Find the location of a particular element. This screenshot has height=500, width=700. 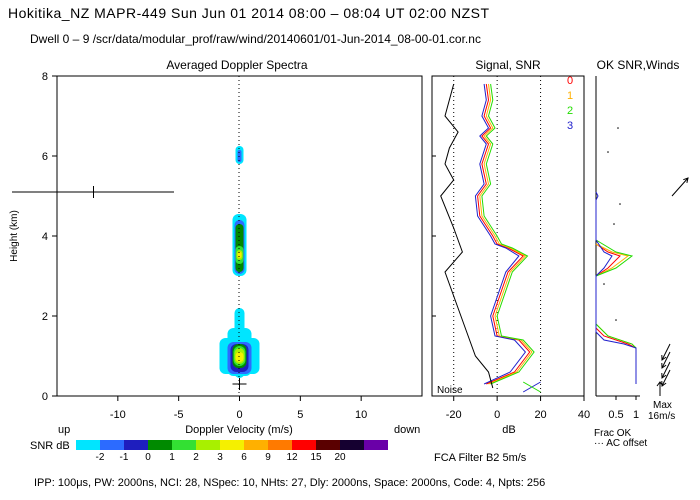

colorbar-tick-label: 6 is located at coordinates (244, 457).